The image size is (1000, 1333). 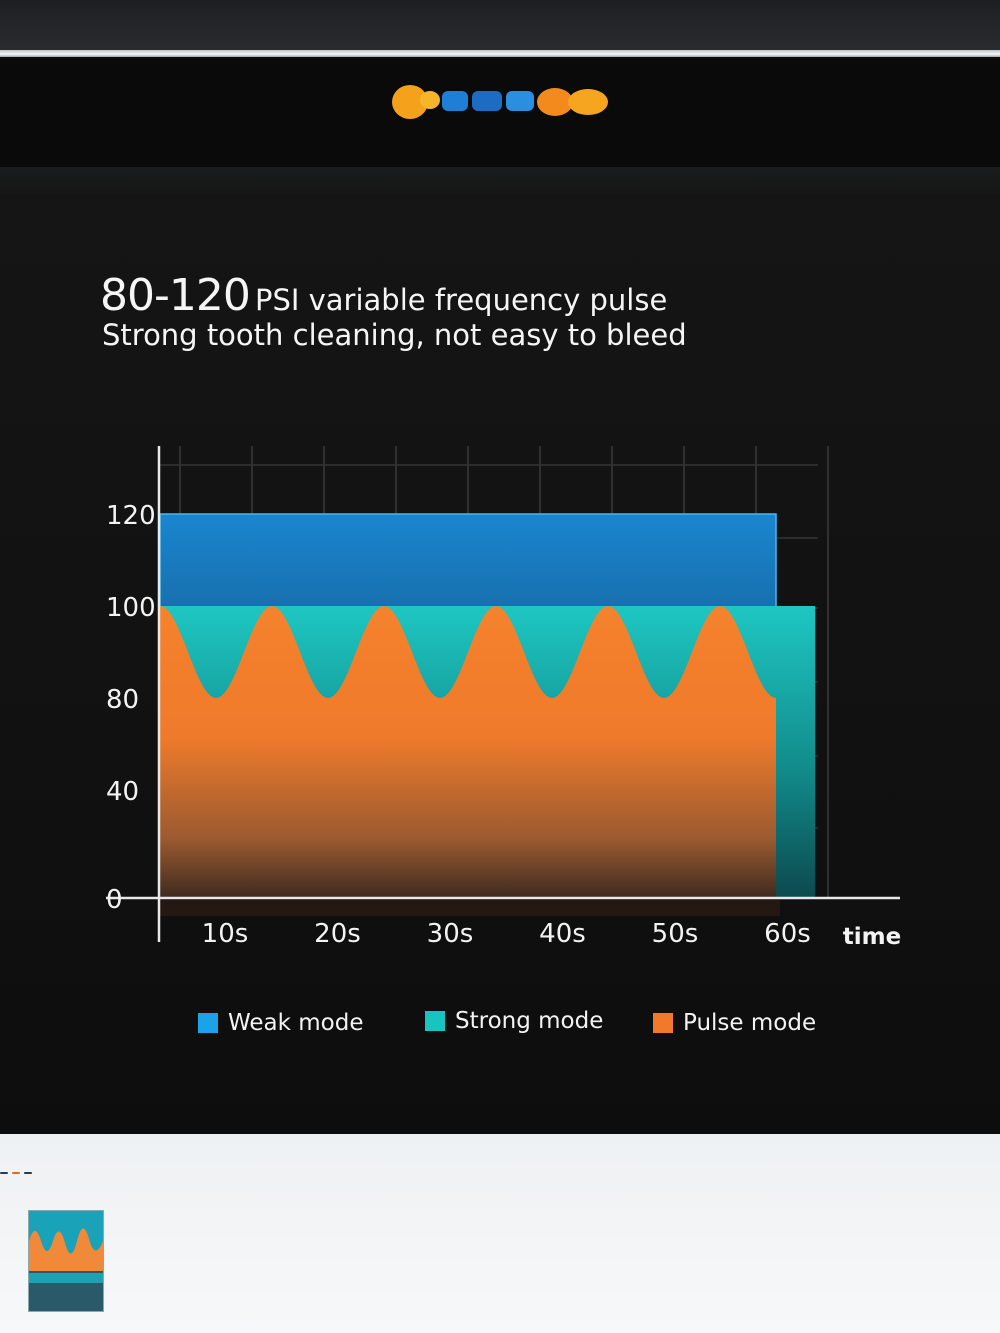 What do you see at coordinates (296, 1023) in the screenshot?
I see `legend-label-weak: Weak mode` at bounding box center [296, 1023].